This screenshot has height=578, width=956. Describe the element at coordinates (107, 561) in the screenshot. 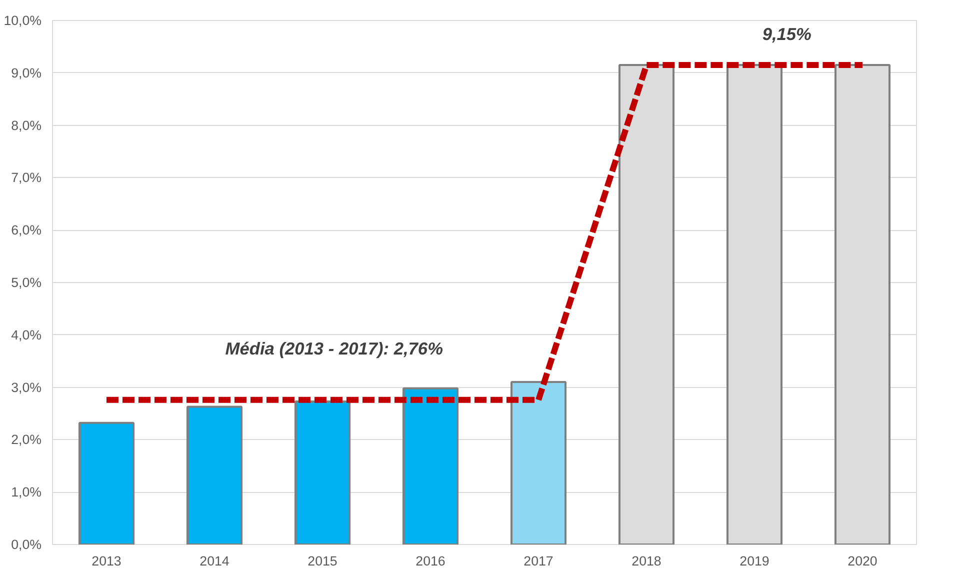

I see `x-tick-label: 2013` at that location.